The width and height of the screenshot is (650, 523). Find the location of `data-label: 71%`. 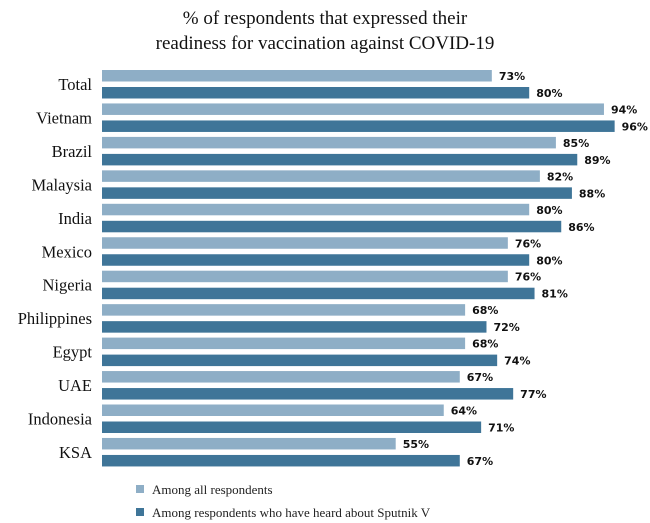

data-label: 71% is located at coordinates (501, 428).